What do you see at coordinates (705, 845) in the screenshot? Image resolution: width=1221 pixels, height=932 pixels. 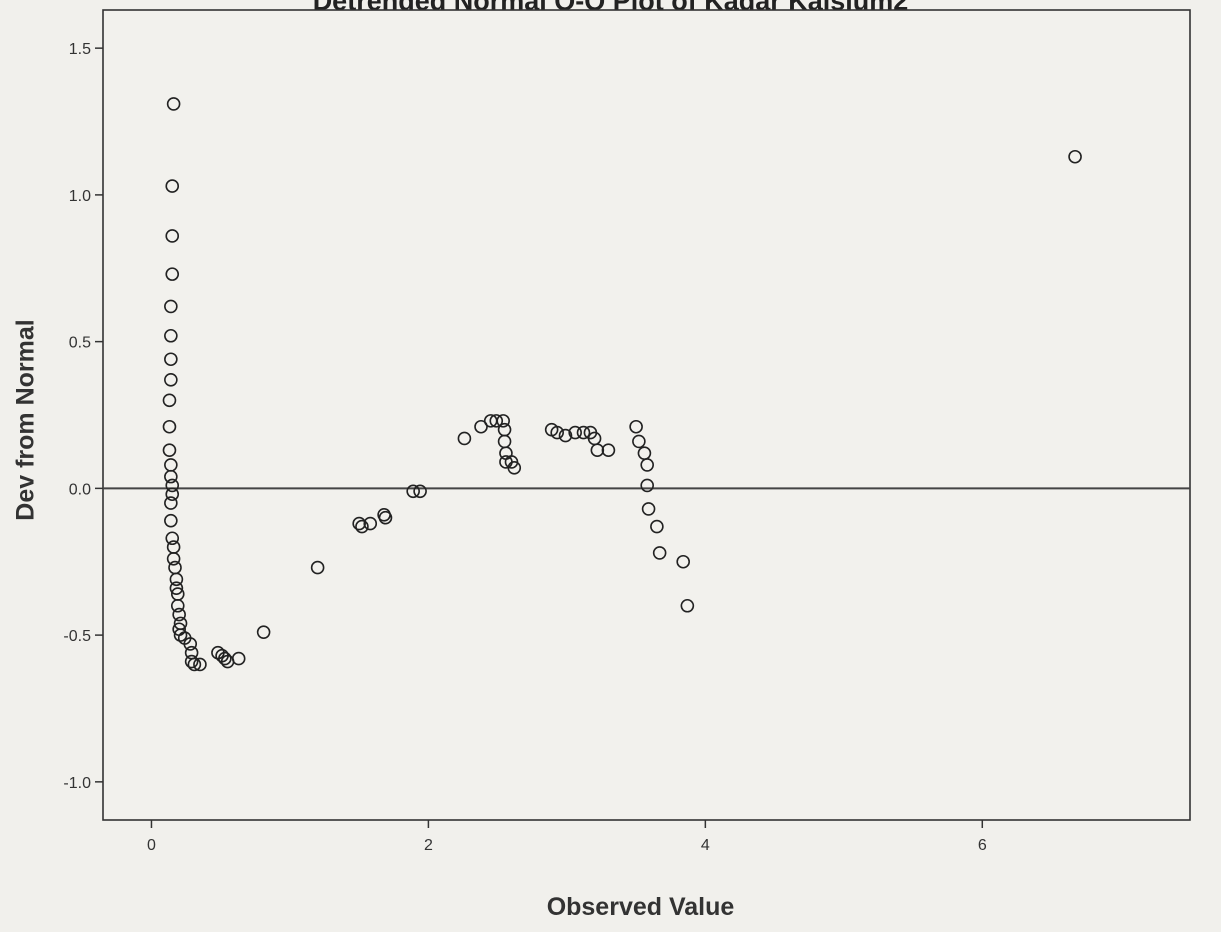 I see `x-tick-label: 4` at bounding box center [705, 845].